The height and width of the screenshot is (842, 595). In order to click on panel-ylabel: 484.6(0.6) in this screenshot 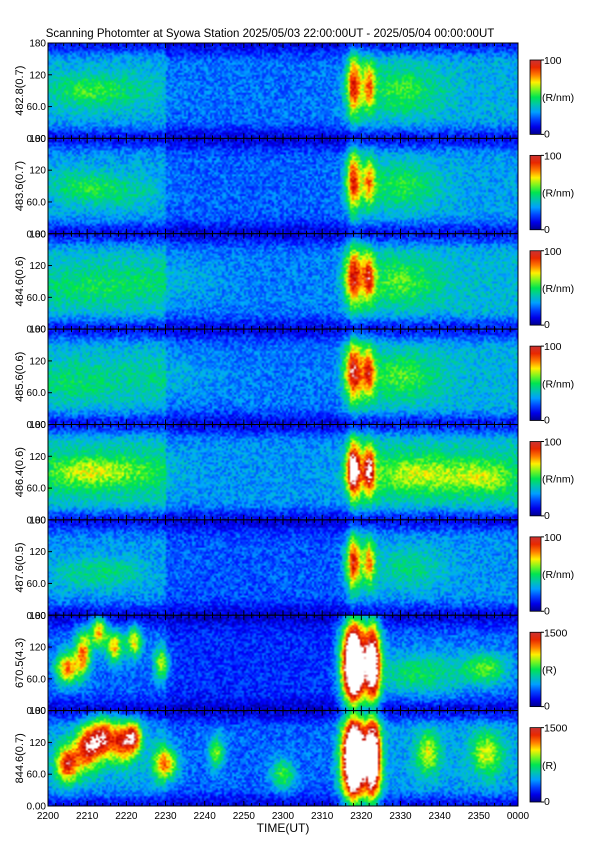, I will do `click(20, 281)`.